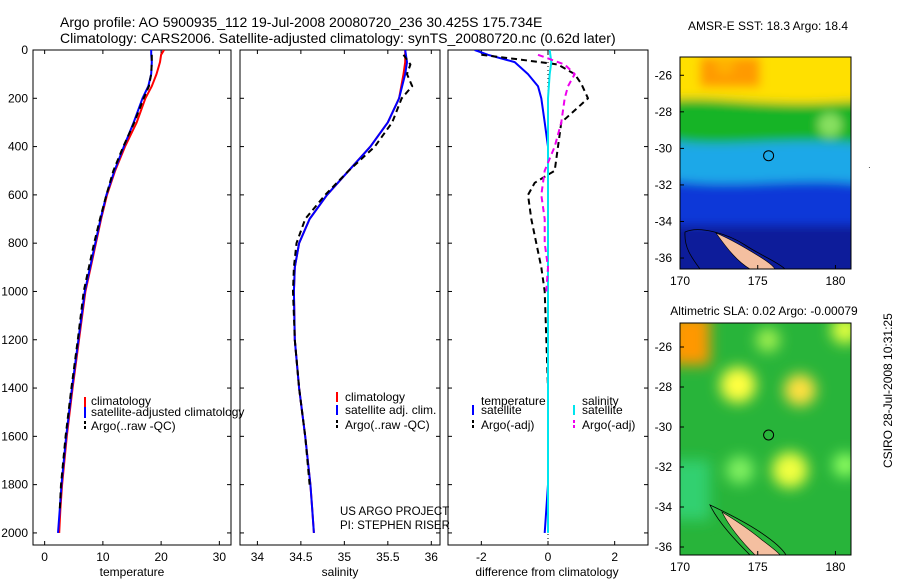 The height and width of the screenshot is (580, 900). What do you see at coordinates (769, 435) in the screenshot?
I see `sla-argo-location-marker` at bounding box center [769, 435].